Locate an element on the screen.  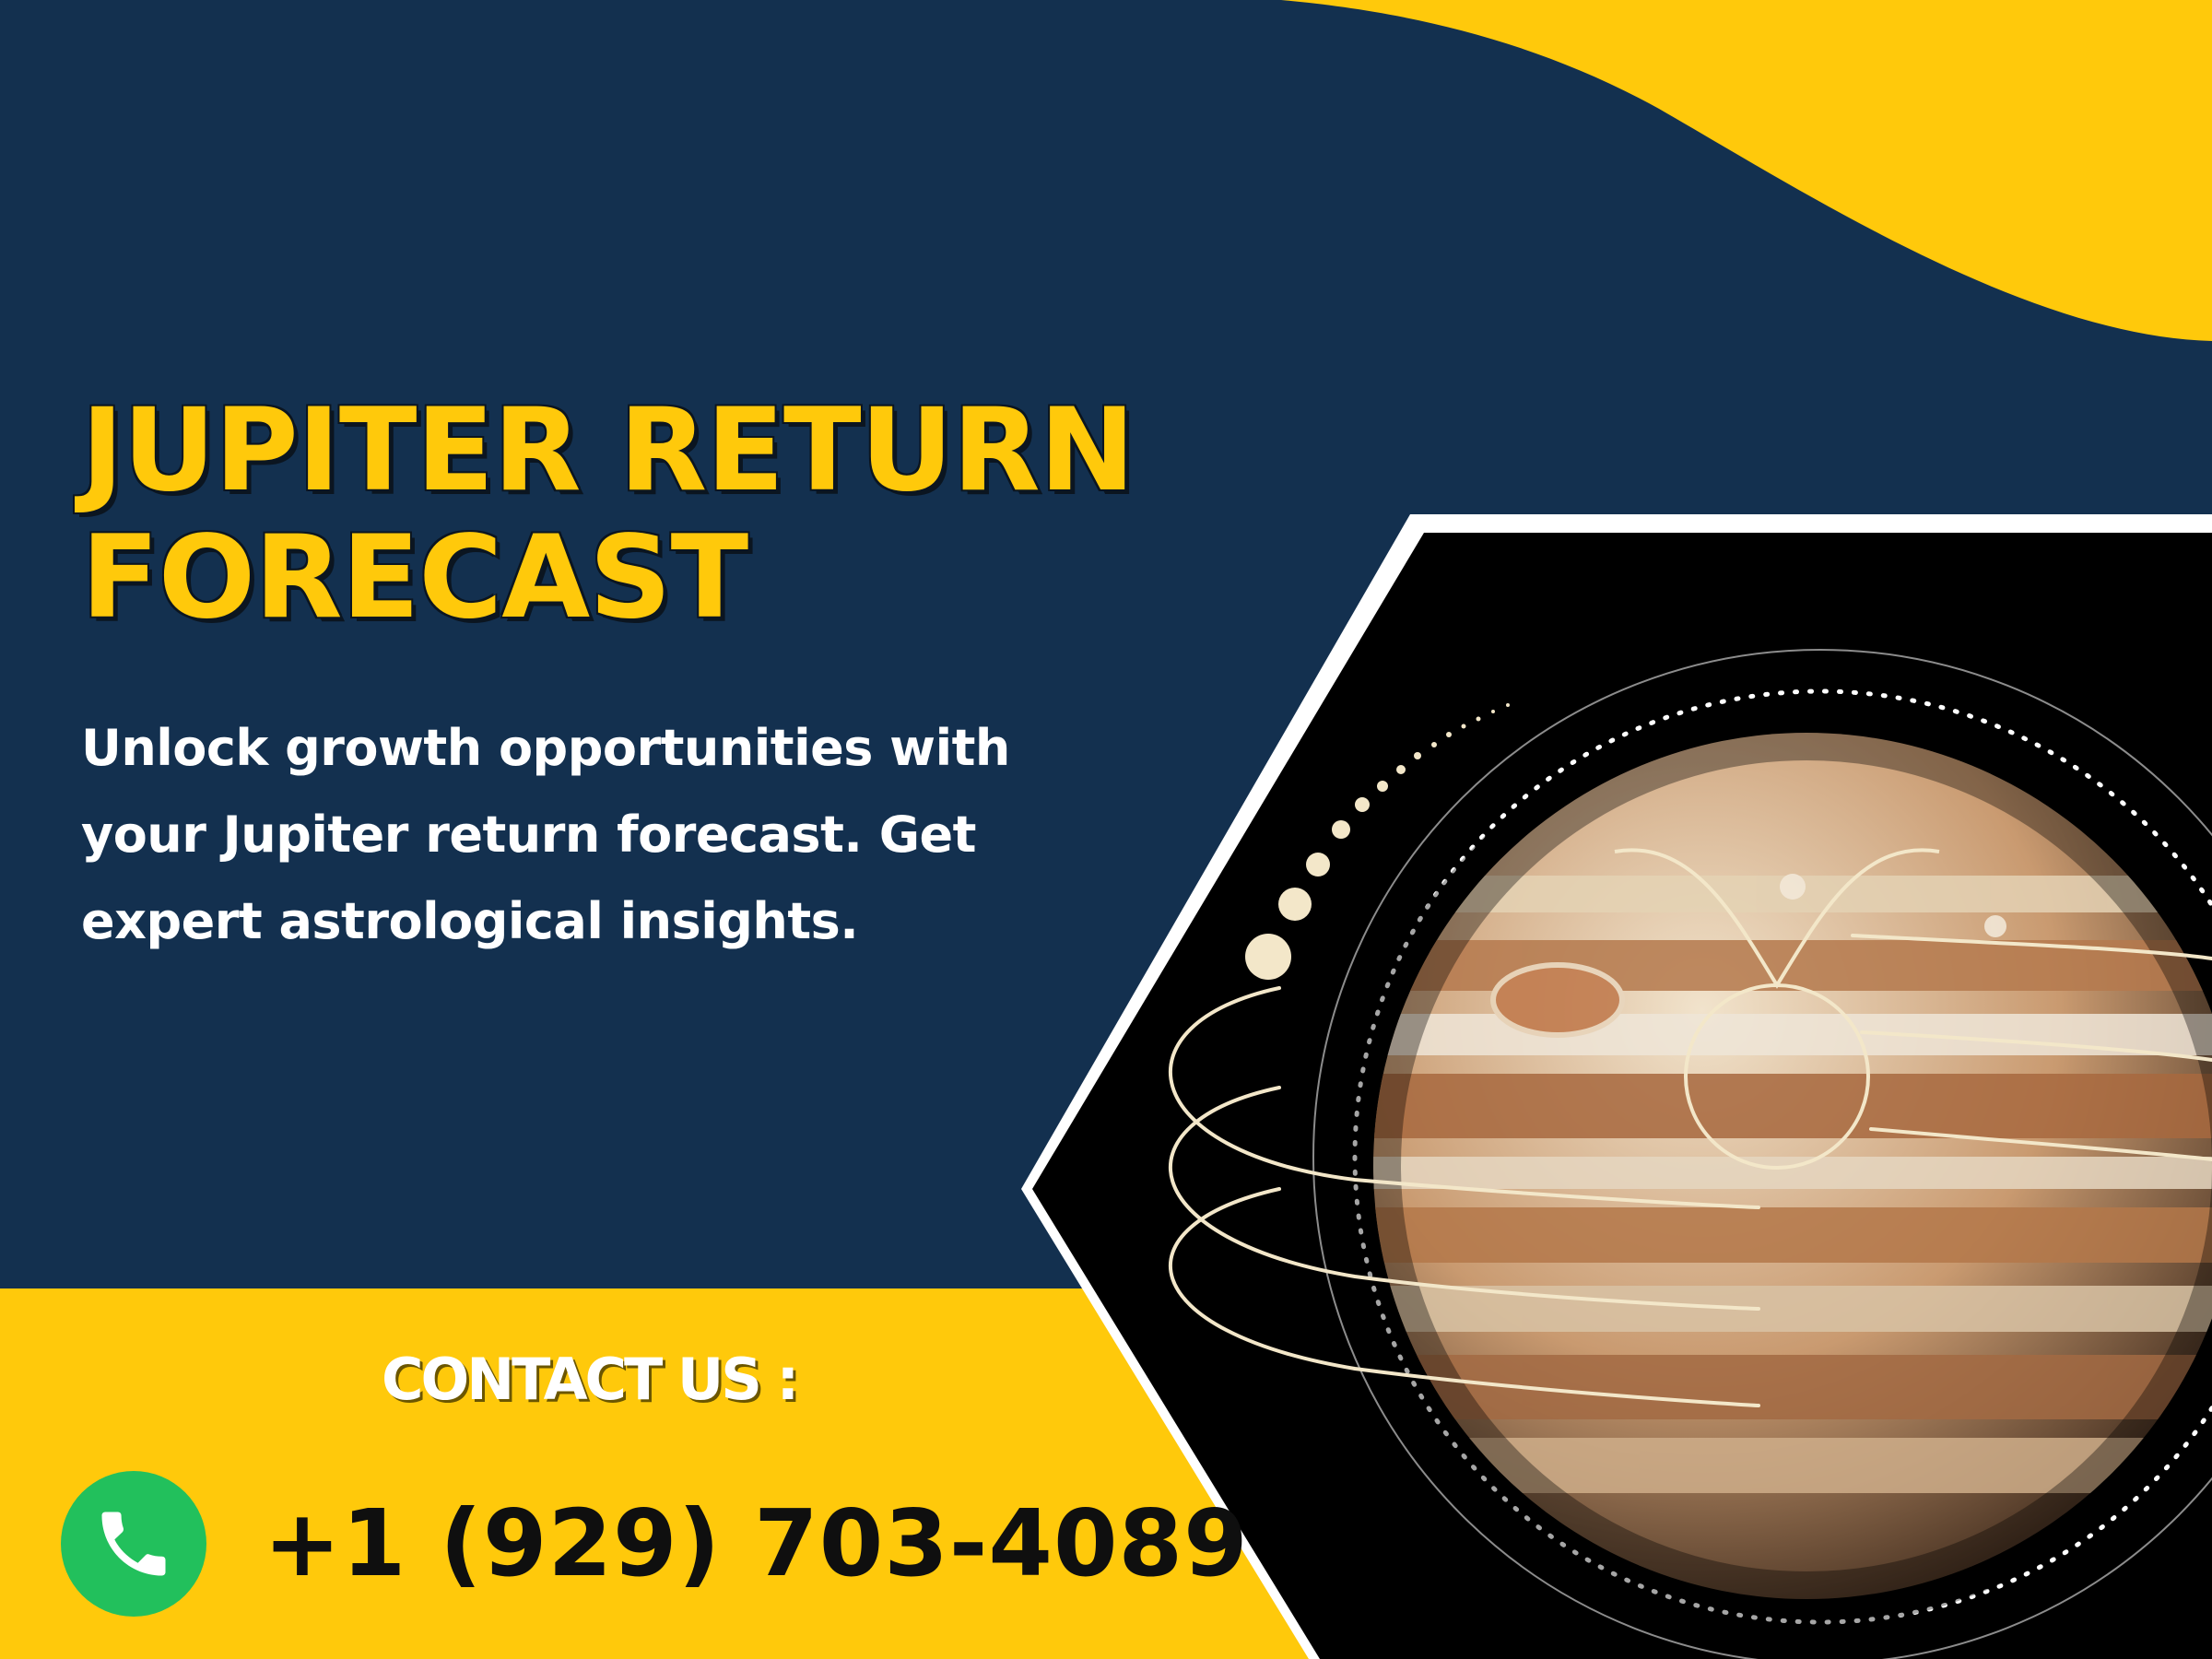
banner-title: JUPITER RETURN FORECAST is located at coordinates (608, 514).